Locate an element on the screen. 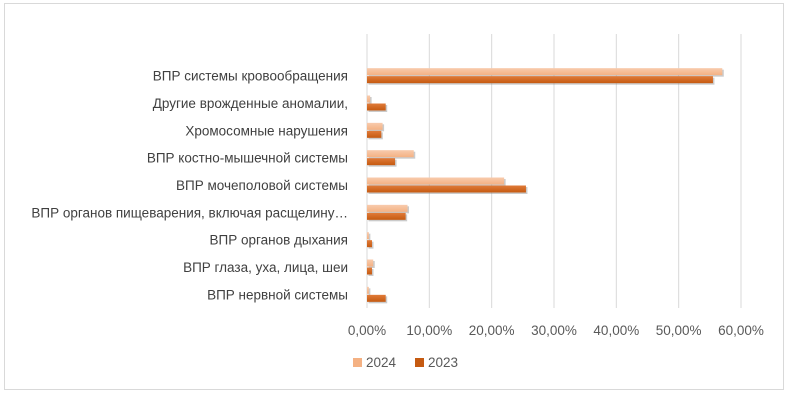  x-tick-label: 30,00% is located at coordinates (554, 330).